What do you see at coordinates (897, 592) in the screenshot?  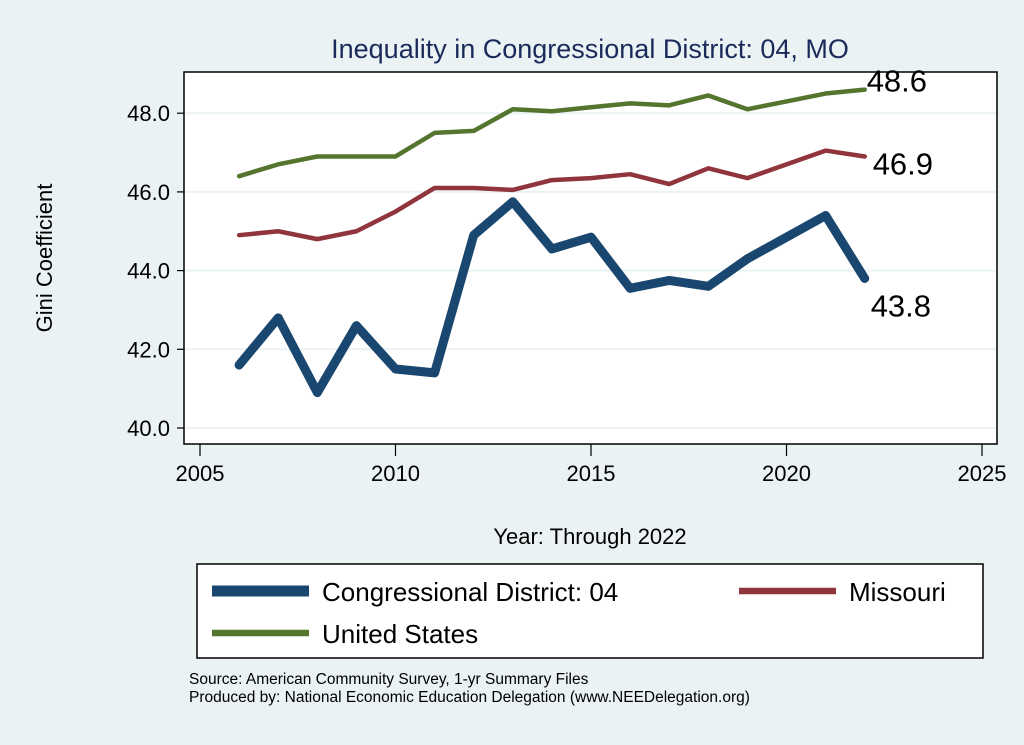 I see `legend-label: Missouri` at bounding box center [897, 592].